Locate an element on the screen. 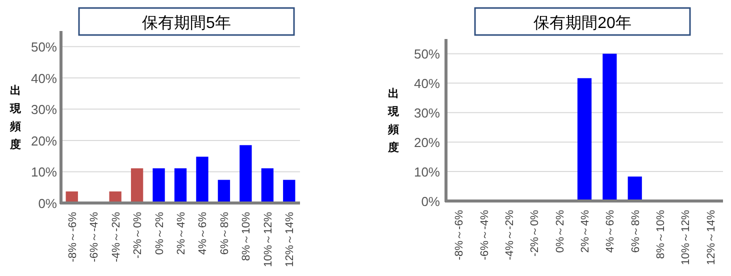 This screenshot has width=731, height=276. chart-title: 保有期間5年 is located at coordinates (186, 23).